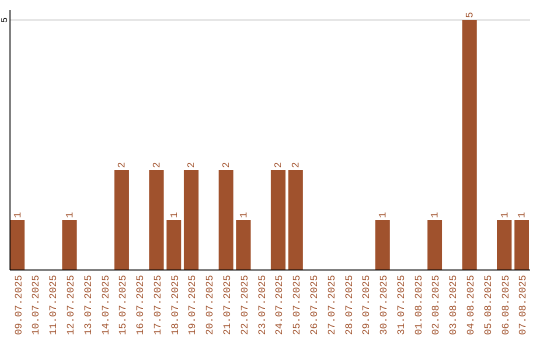  What do you see at coordinates (524, 305) in the screenshot?
I see `x-tick-label: 07.08.2025` at bounding box center [524, 305].